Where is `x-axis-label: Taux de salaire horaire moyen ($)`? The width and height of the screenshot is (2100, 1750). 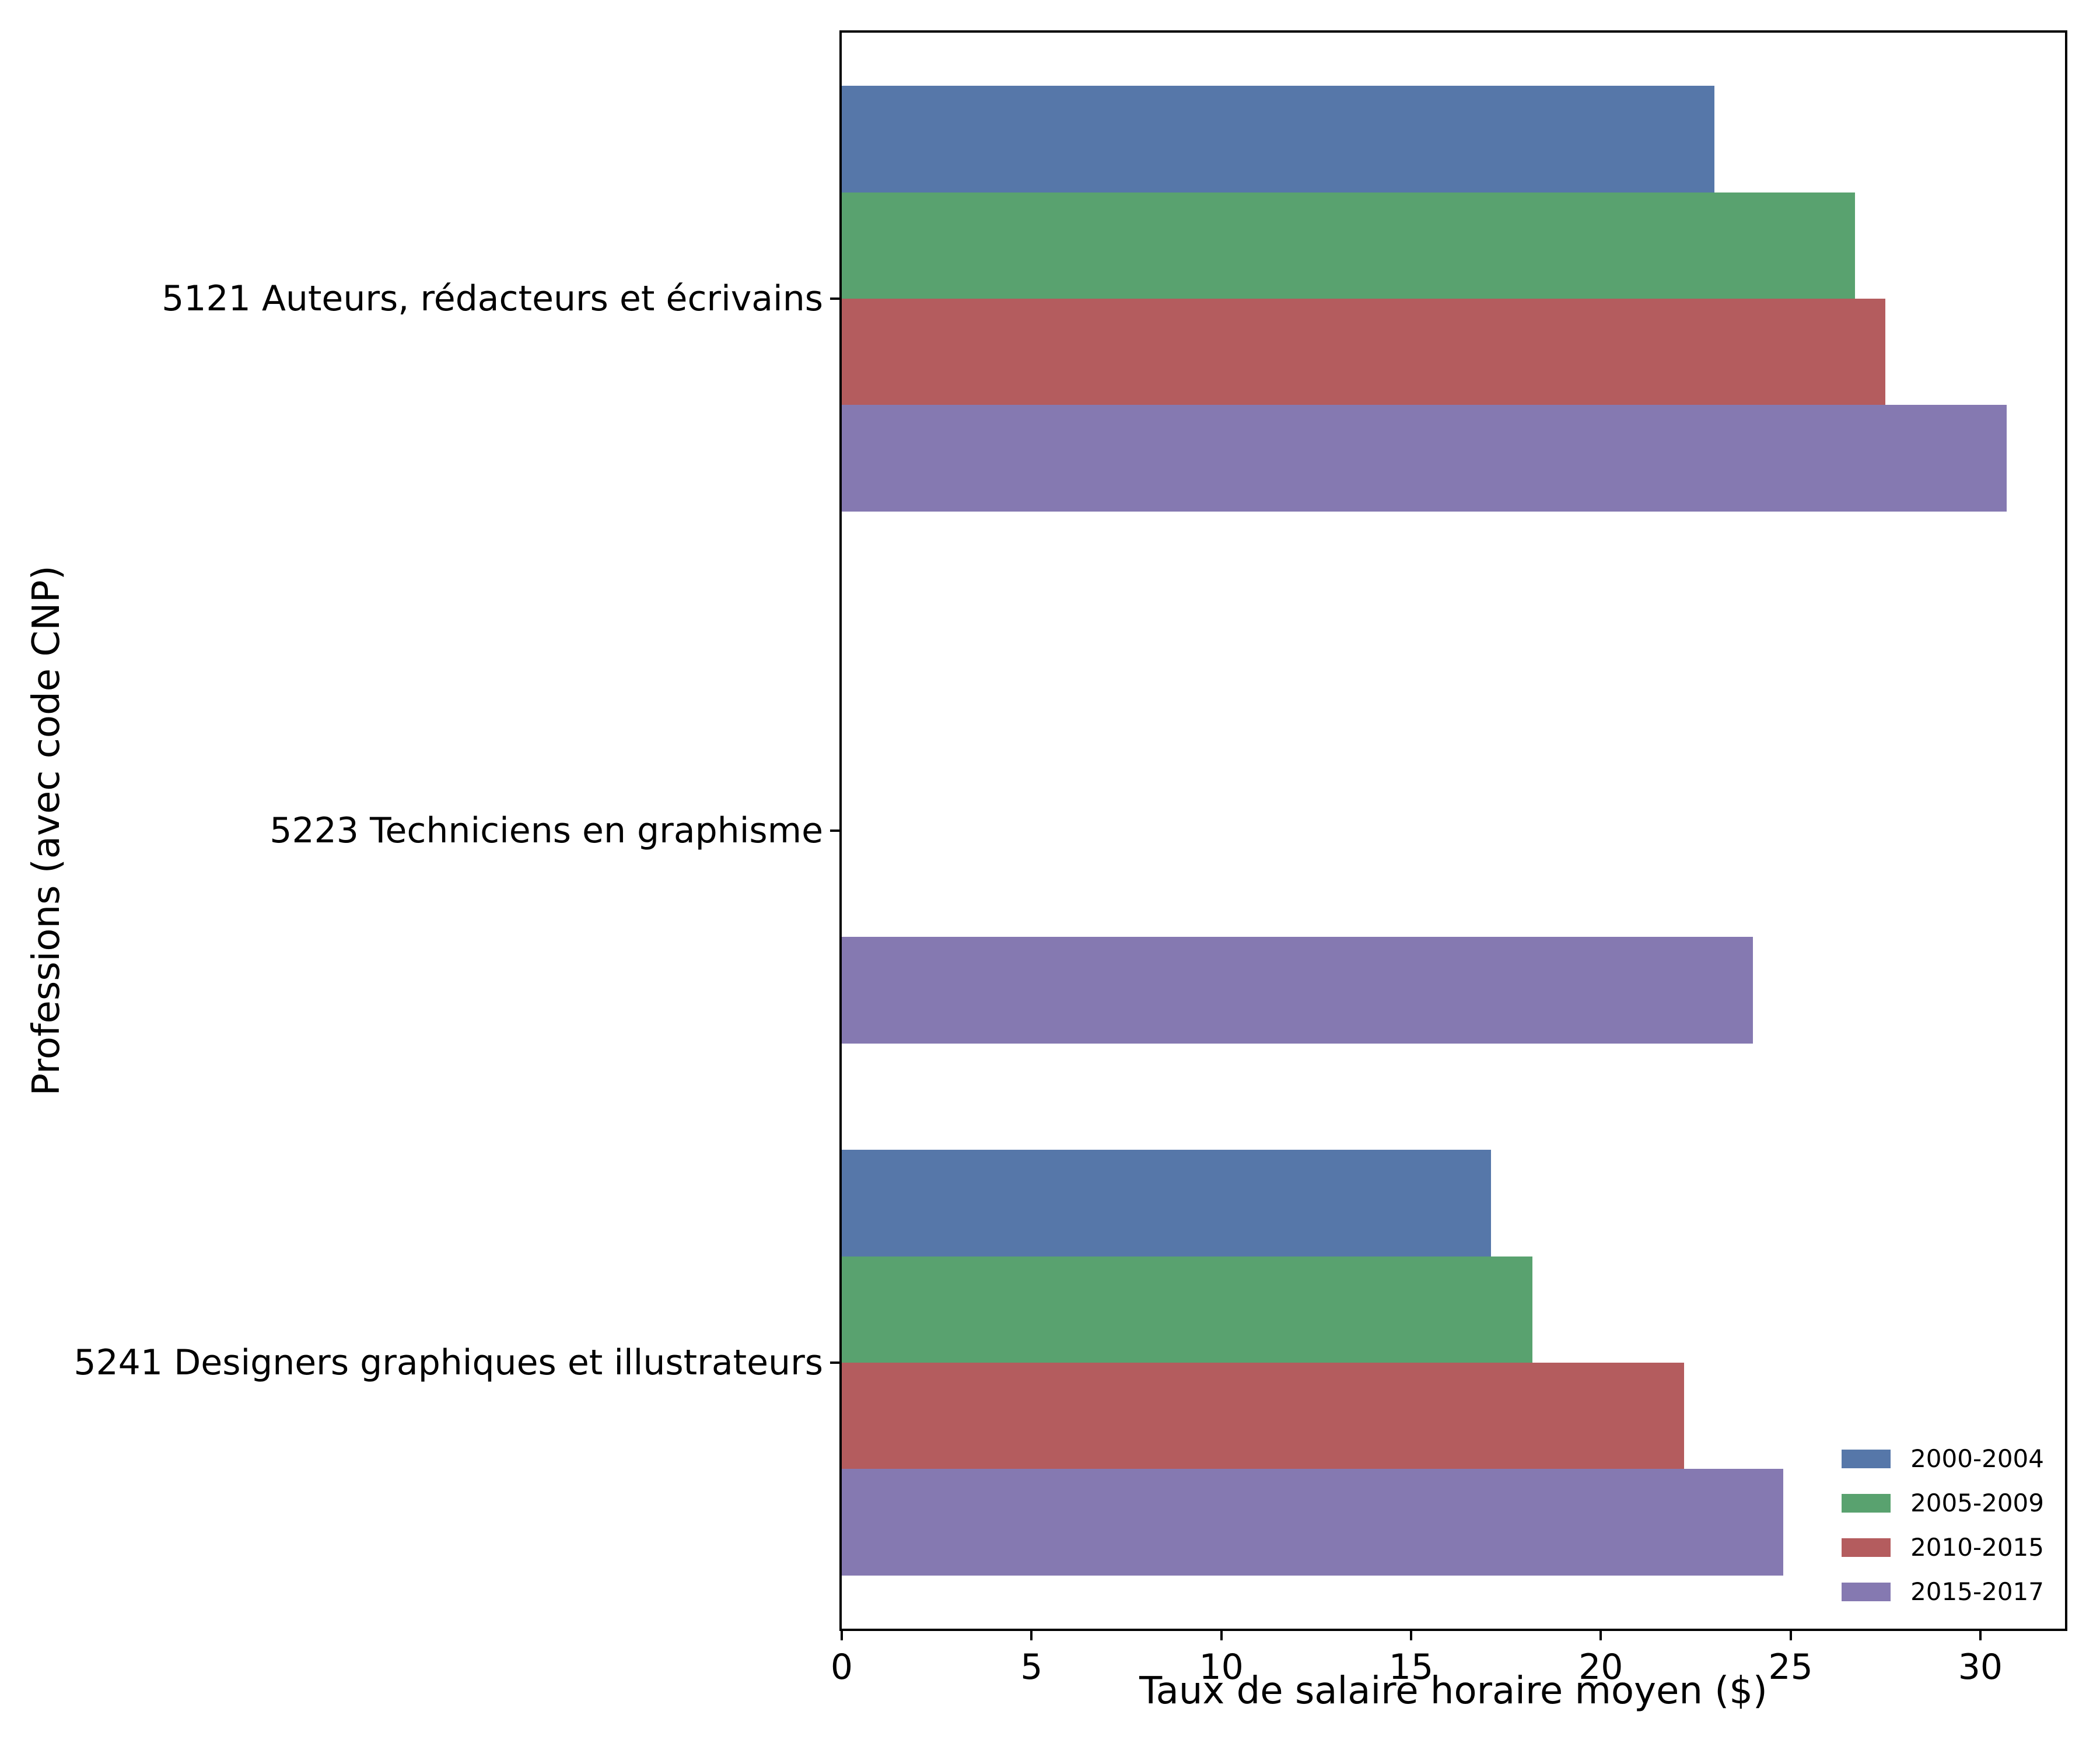
x-axis-label: Taux de salaire horaire moyen ($) is located at coordinates (1454, 1692).